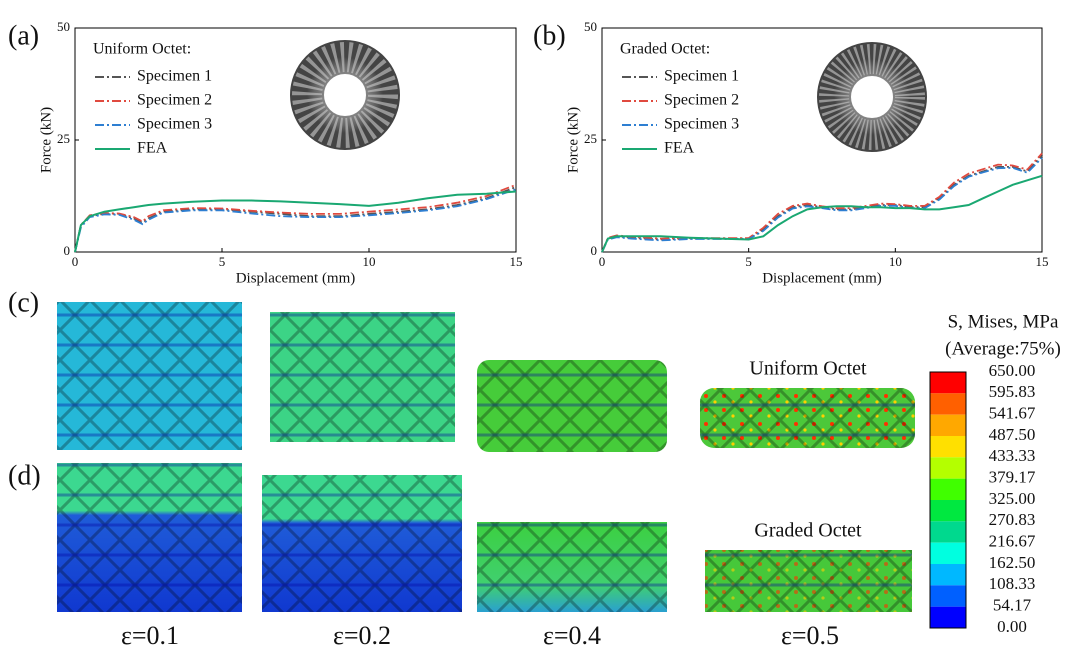 Image resolution: width=1079 pixels, height=657 pixels. Describe the element at coordinates (1012, 498) in the screenshot. I see `colorbar-label: 325.00` at that location.